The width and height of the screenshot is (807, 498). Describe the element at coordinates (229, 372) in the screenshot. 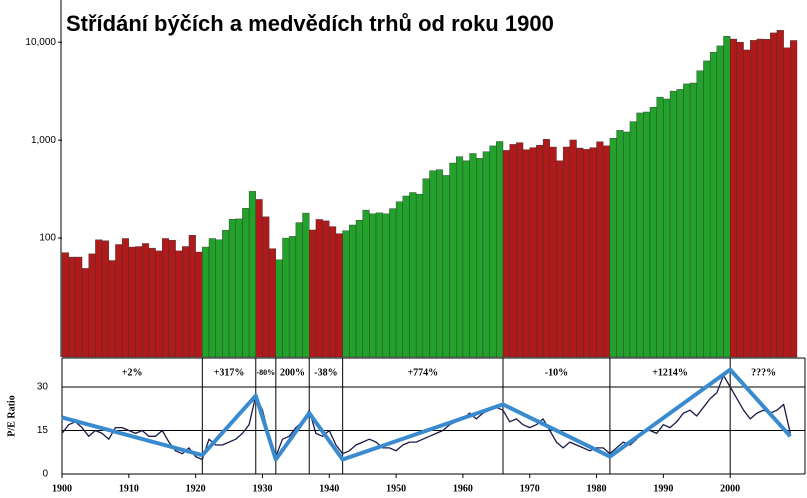

I see `period-label: +317%` at that location.